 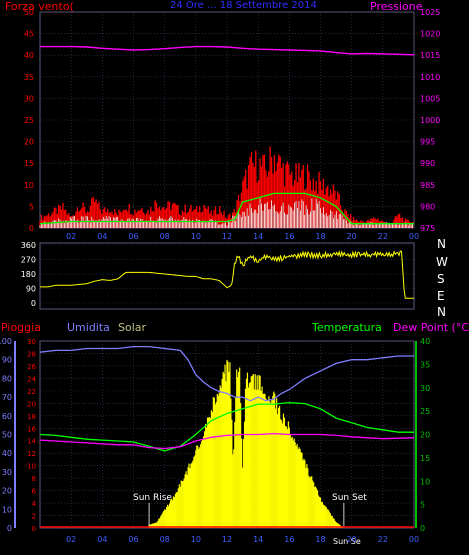 I want to click on temperature-ytick-label: 30, so click(x=425, y=388).